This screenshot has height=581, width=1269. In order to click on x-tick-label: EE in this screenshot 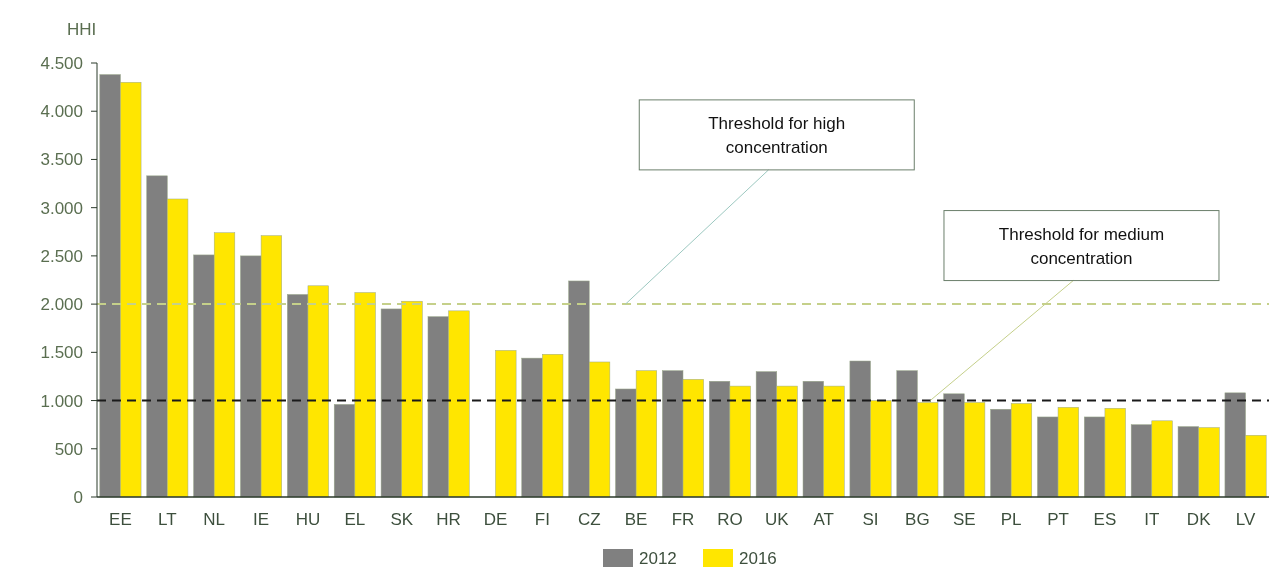, I will do `click(120, 519)`.